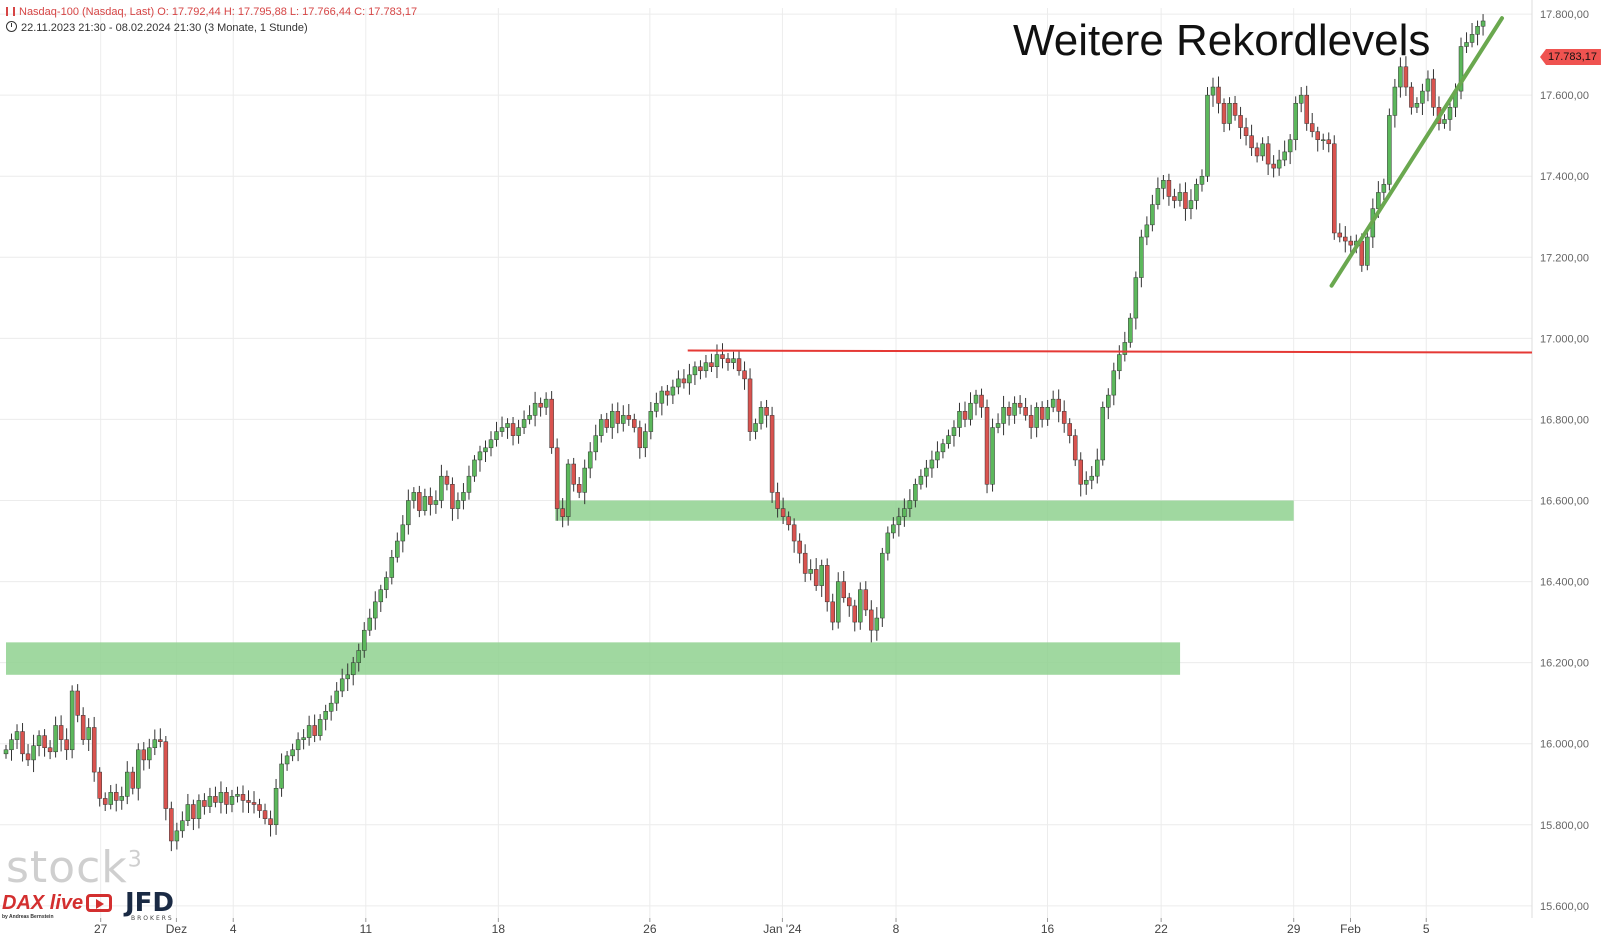 The height and width of the screenshot is (939, 1603). I want to click on trend-line, so click(1416, 152).